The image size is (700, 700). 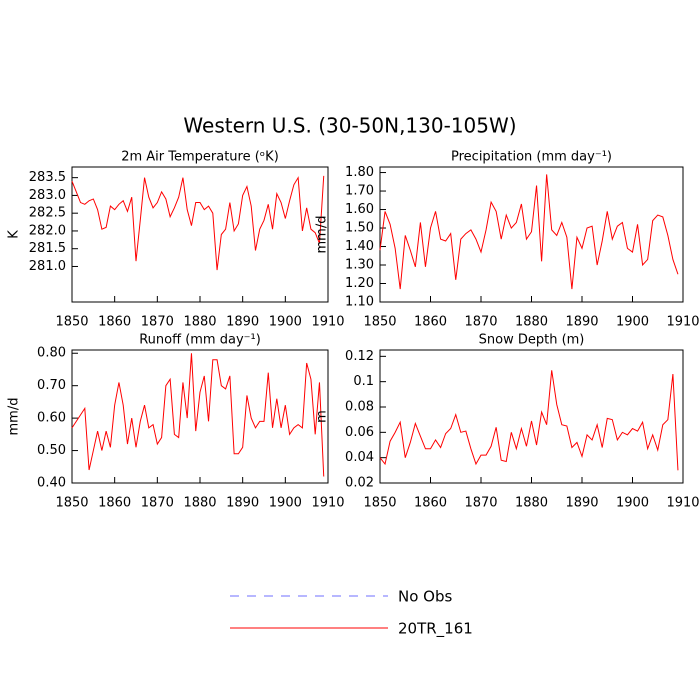 I want to click on y-tick-label: 1.10, so click(x=359, y=302).